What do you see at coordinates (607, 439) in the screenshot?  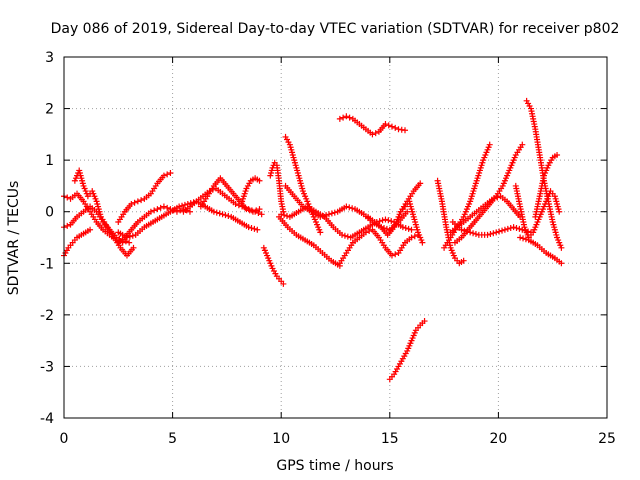 I see `x-tick-label: 25` at bounding box center [607, 439].